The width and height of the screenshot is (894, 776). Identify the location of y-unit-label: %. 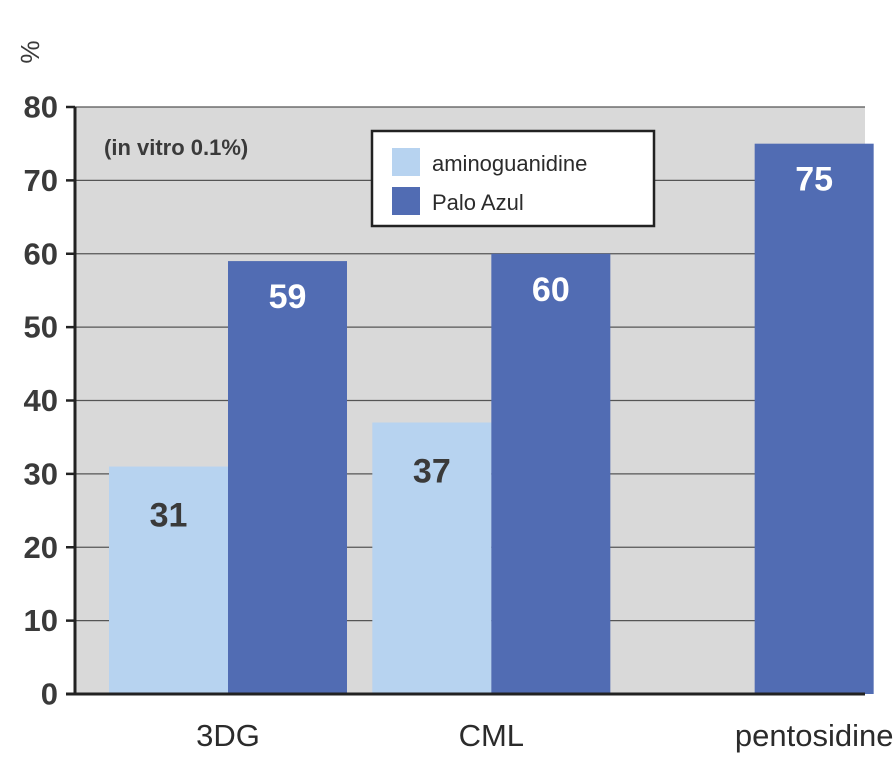
(30, 51).